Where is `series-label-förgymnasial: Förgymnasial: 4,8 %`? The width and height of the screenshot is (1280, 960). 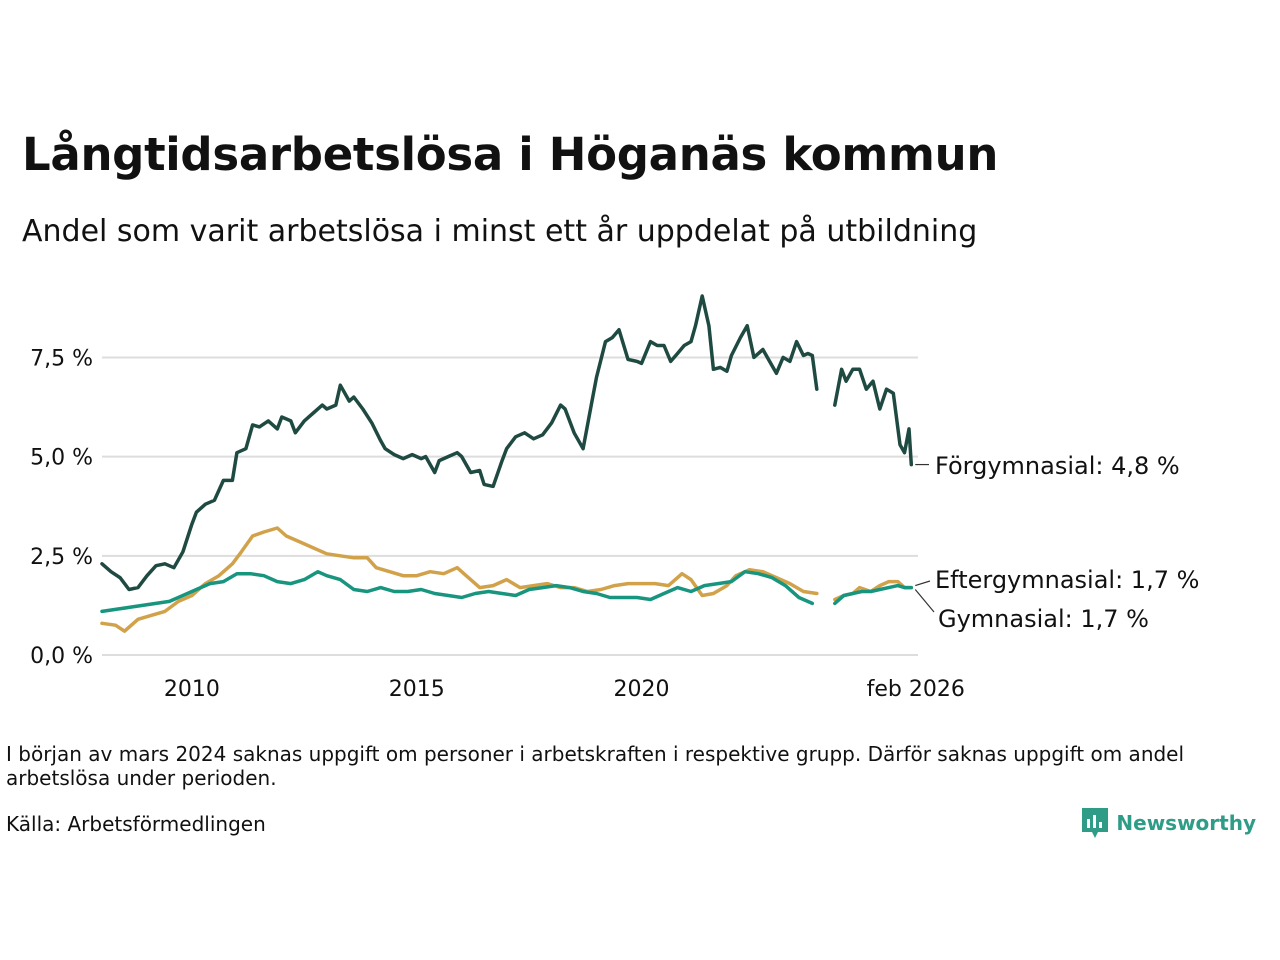
series-label-förgymnasial: Förgymnasial: 4,8 % is located at coordinates (1057, 466).